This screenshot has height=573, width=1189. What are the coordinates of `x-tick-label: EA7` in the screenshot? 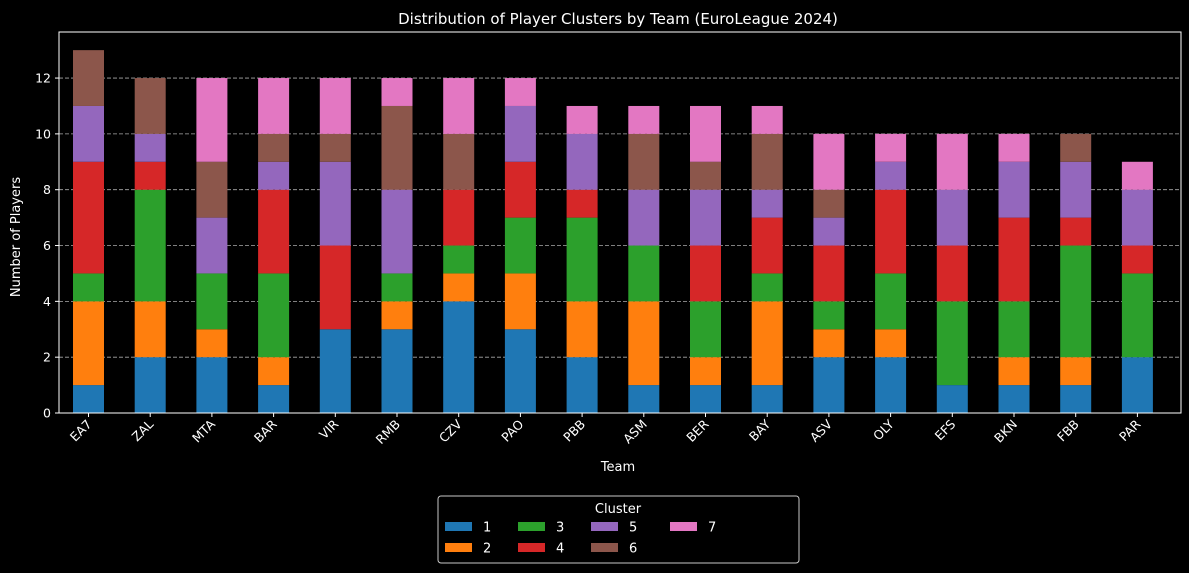 It's located at (81, 431).